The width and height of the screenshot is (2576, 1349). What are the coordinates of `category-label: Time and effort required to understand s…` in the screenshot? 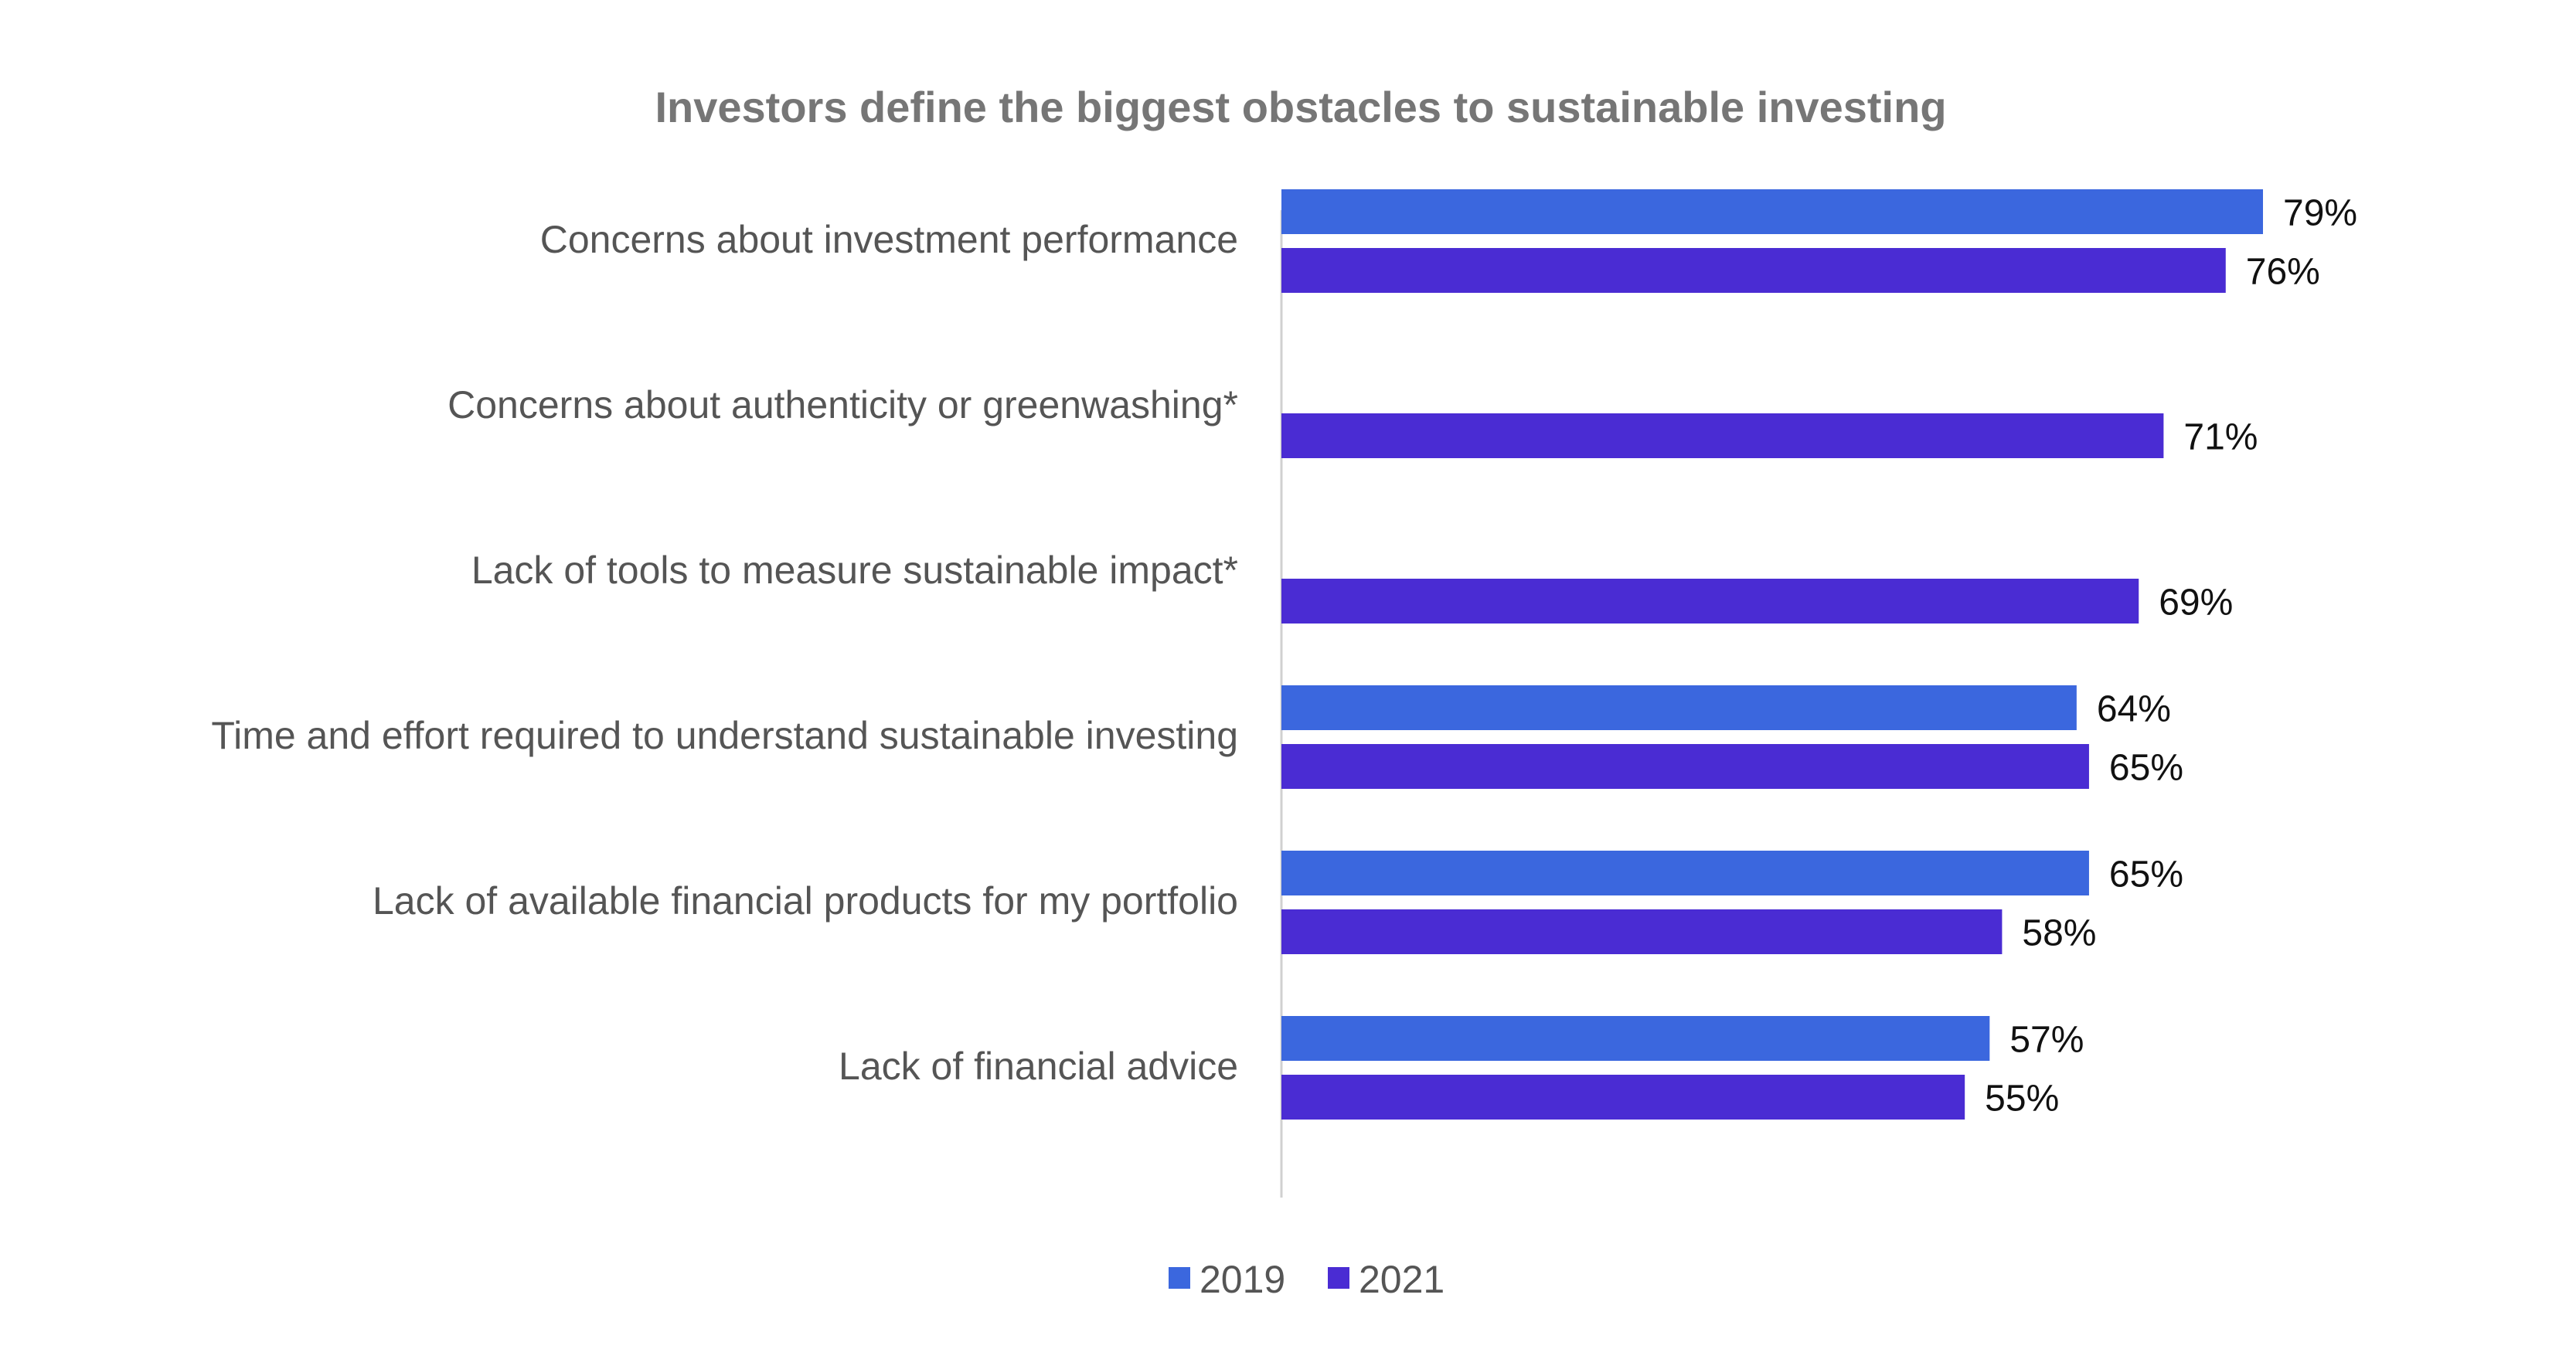 It's located at (724, 735).